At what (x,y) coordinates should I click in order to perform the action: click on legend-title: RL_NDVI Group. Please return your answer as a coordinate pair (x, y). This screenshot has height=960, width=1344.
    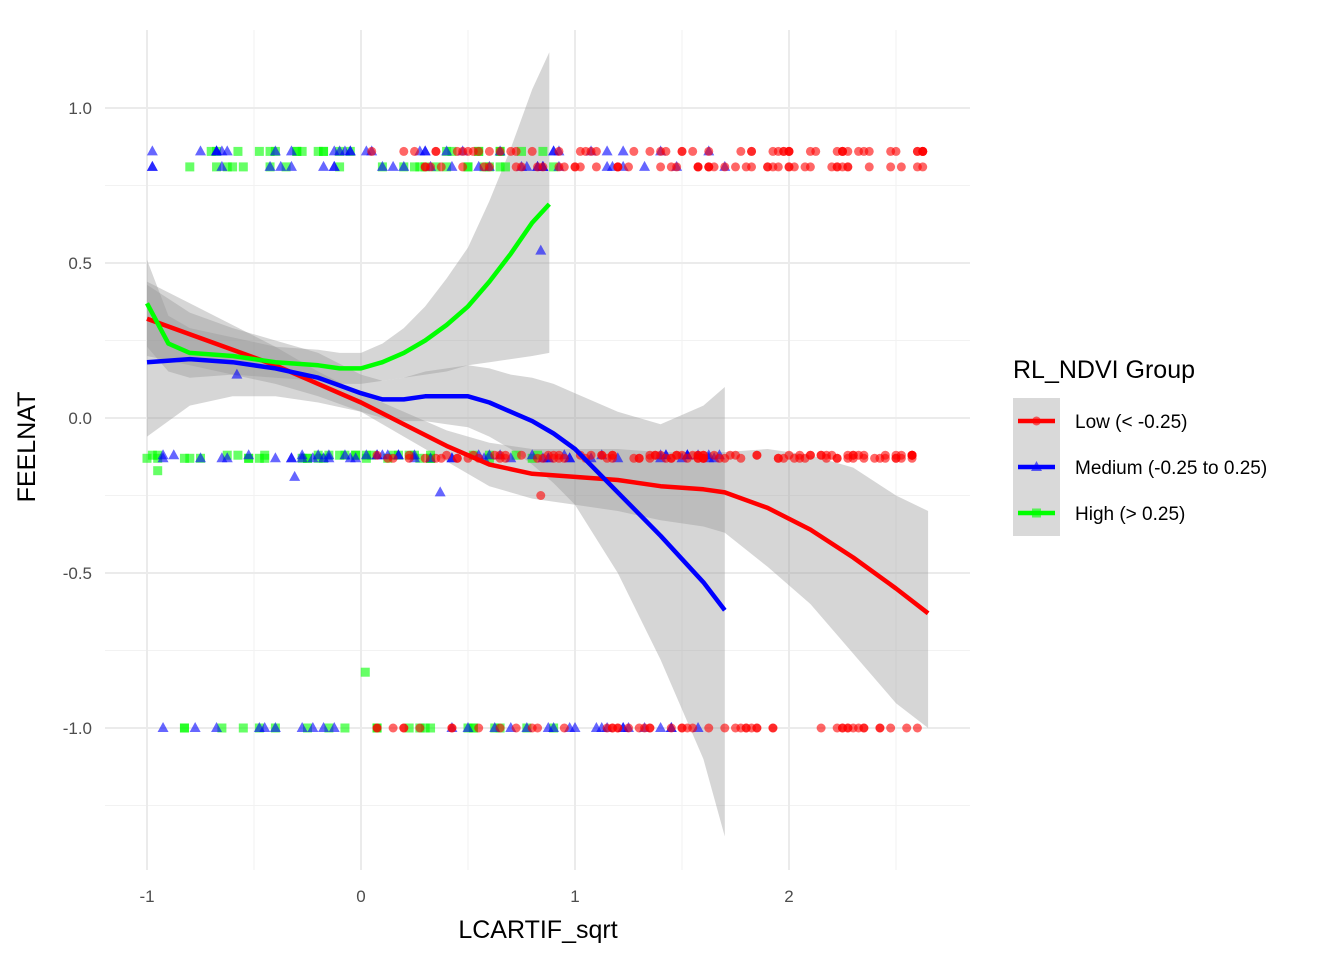
    Looking at the image, I should click on (1104, 370).